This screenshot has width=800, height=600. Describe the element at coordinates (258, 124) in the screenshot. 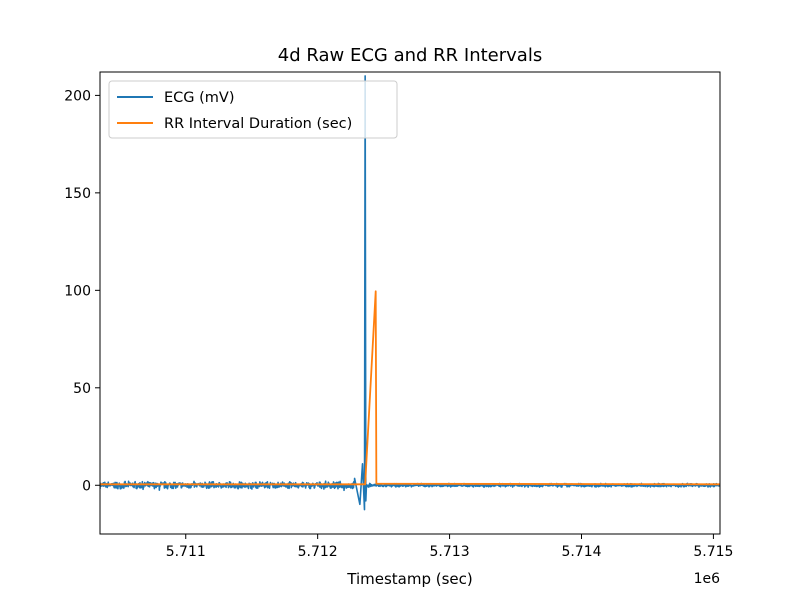

I see `legend-entry: RR Interval Duration (sec)` at that location.